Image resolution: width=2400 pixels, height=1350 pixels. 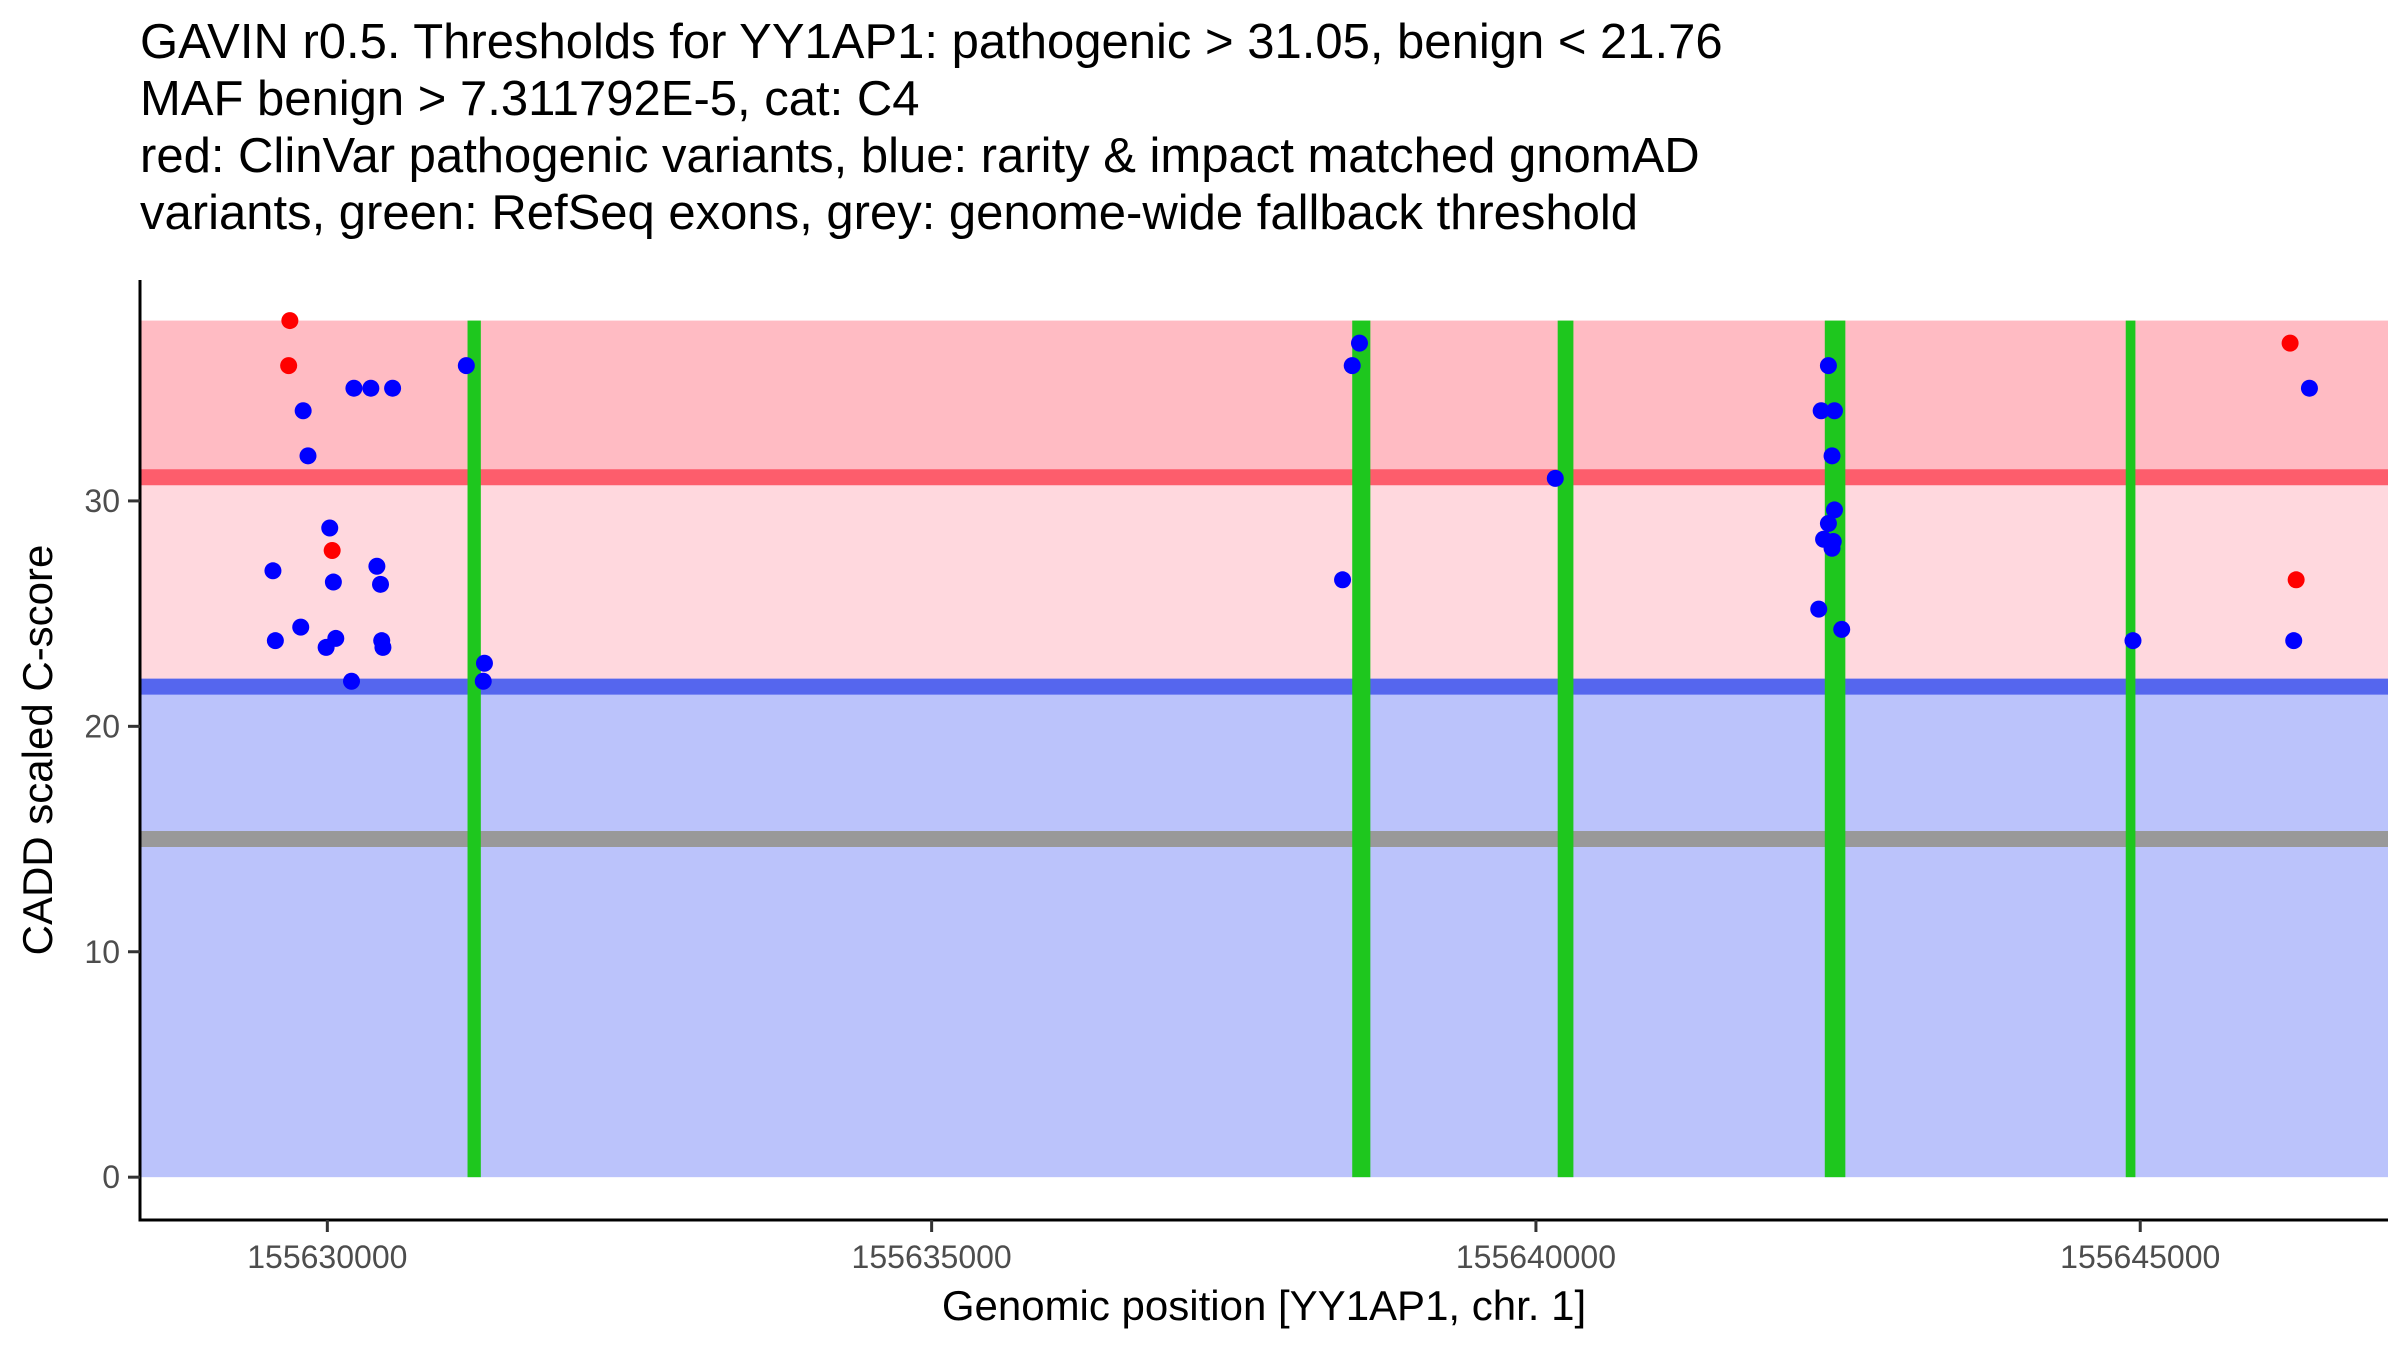 What do you see at coordinates (1264, 399) in the screenshot?
I see `pathogenic-region` at bounding box center [1264, 399].